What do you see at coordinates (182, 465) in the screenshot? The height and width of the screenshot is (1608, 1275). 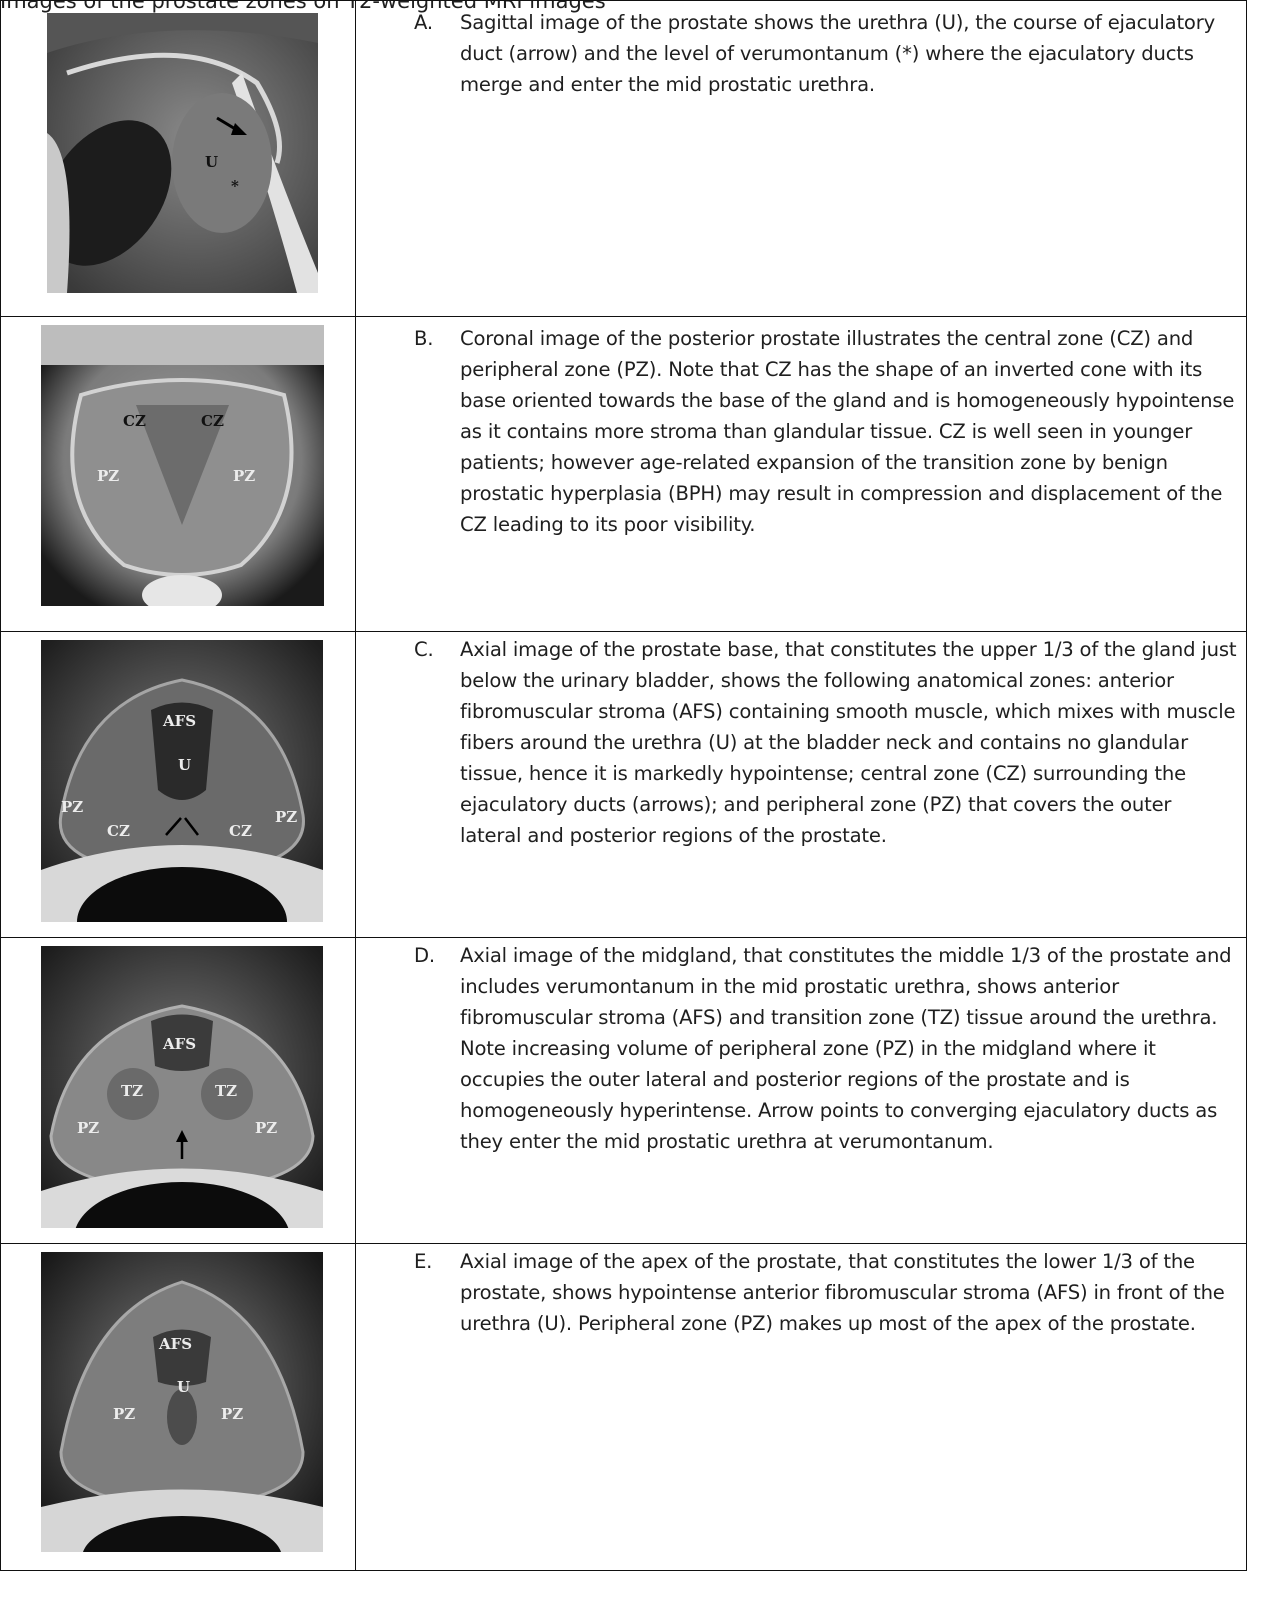 I see `mri-image-coronal: CZ CZ PZ PZ` at bounding box center [182, 465].